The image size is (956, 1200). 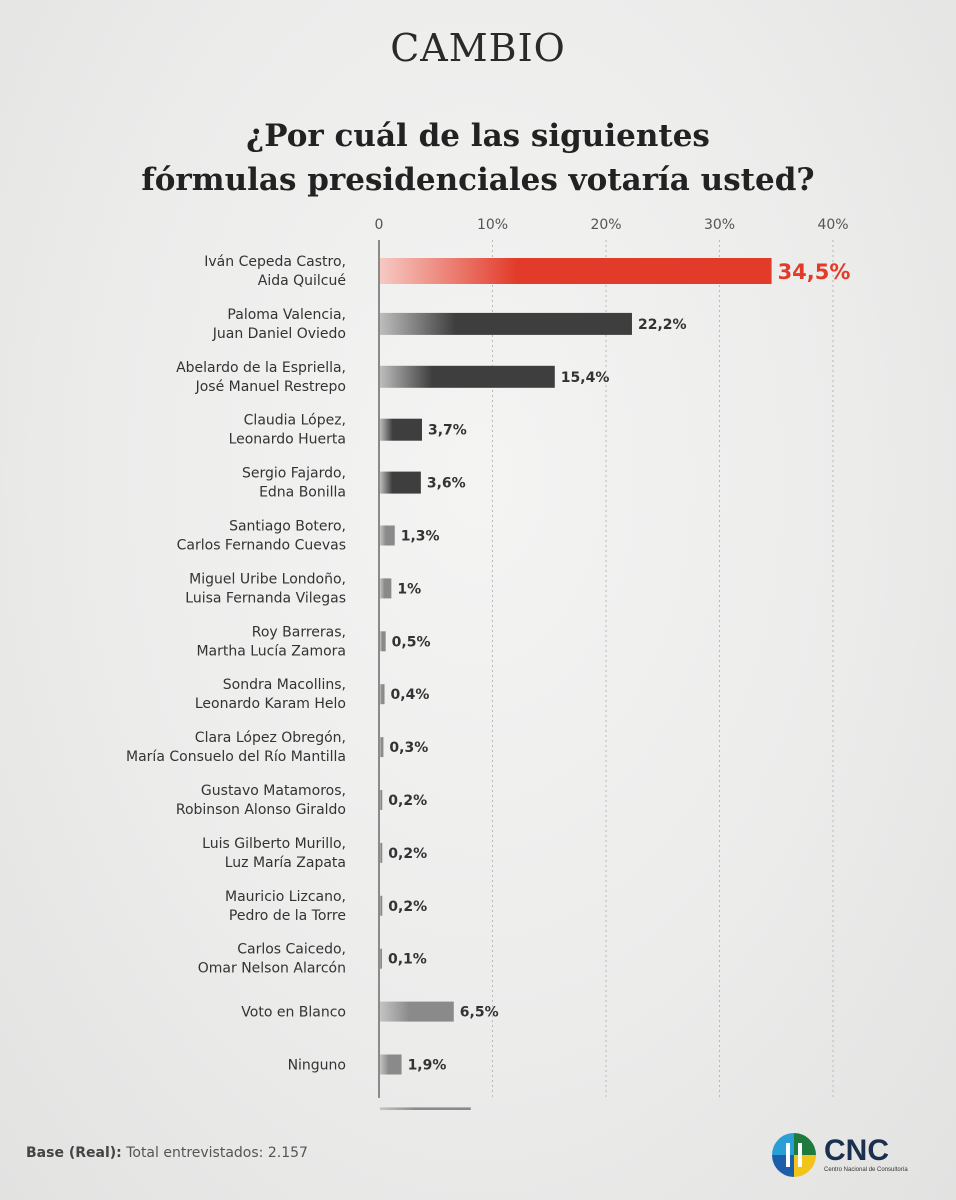 I want to click on category-label: Santiago Botero,, so click(x=287, y=527).